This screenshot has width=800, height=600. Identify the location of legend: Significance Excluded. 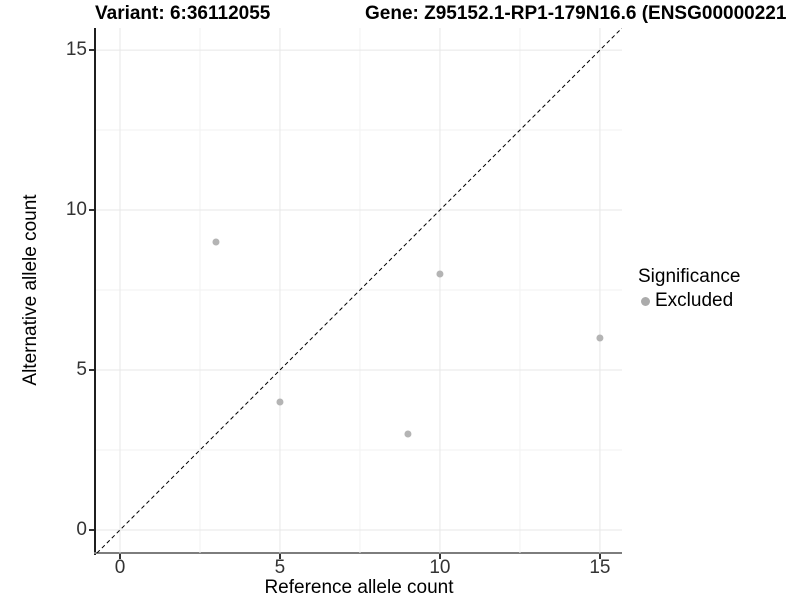
(689, 289).